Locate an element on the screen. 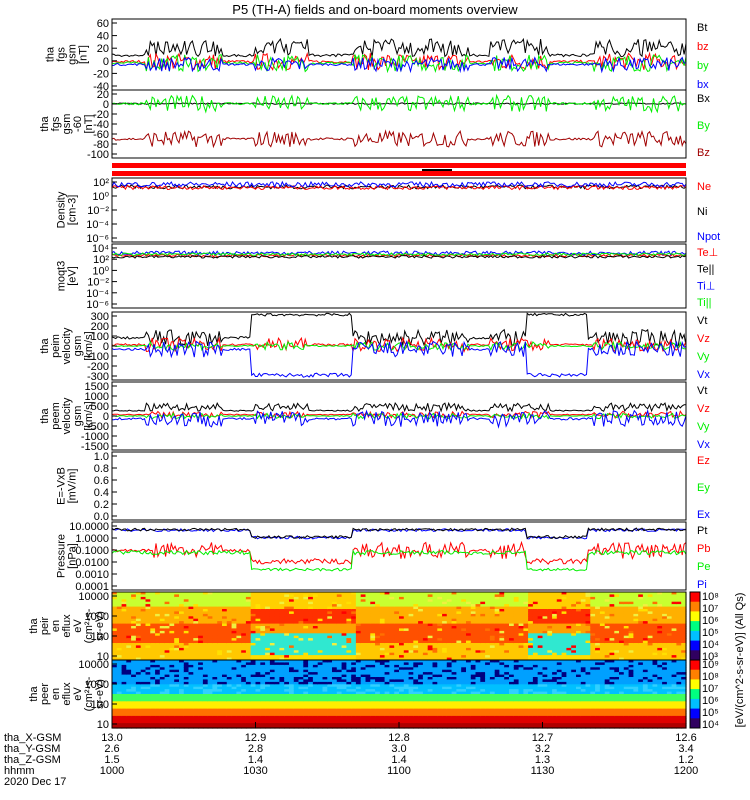 This screenshot has height=800, width=750. y-tick-label: -200 is located at coordinates (98, 367).